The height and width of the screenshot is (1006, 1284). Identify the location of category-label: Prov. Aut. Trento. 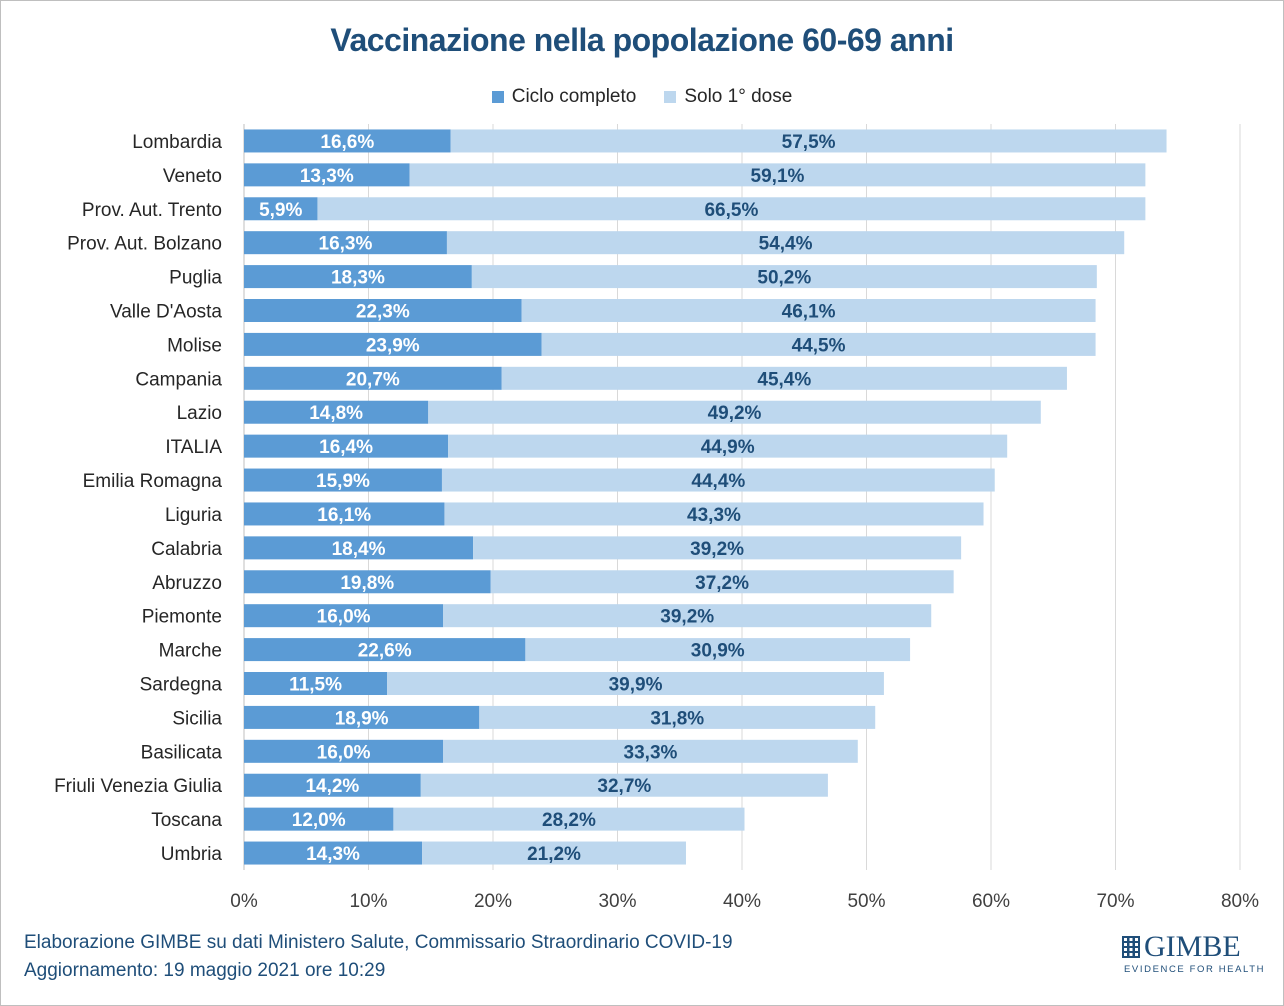
(152, 210).